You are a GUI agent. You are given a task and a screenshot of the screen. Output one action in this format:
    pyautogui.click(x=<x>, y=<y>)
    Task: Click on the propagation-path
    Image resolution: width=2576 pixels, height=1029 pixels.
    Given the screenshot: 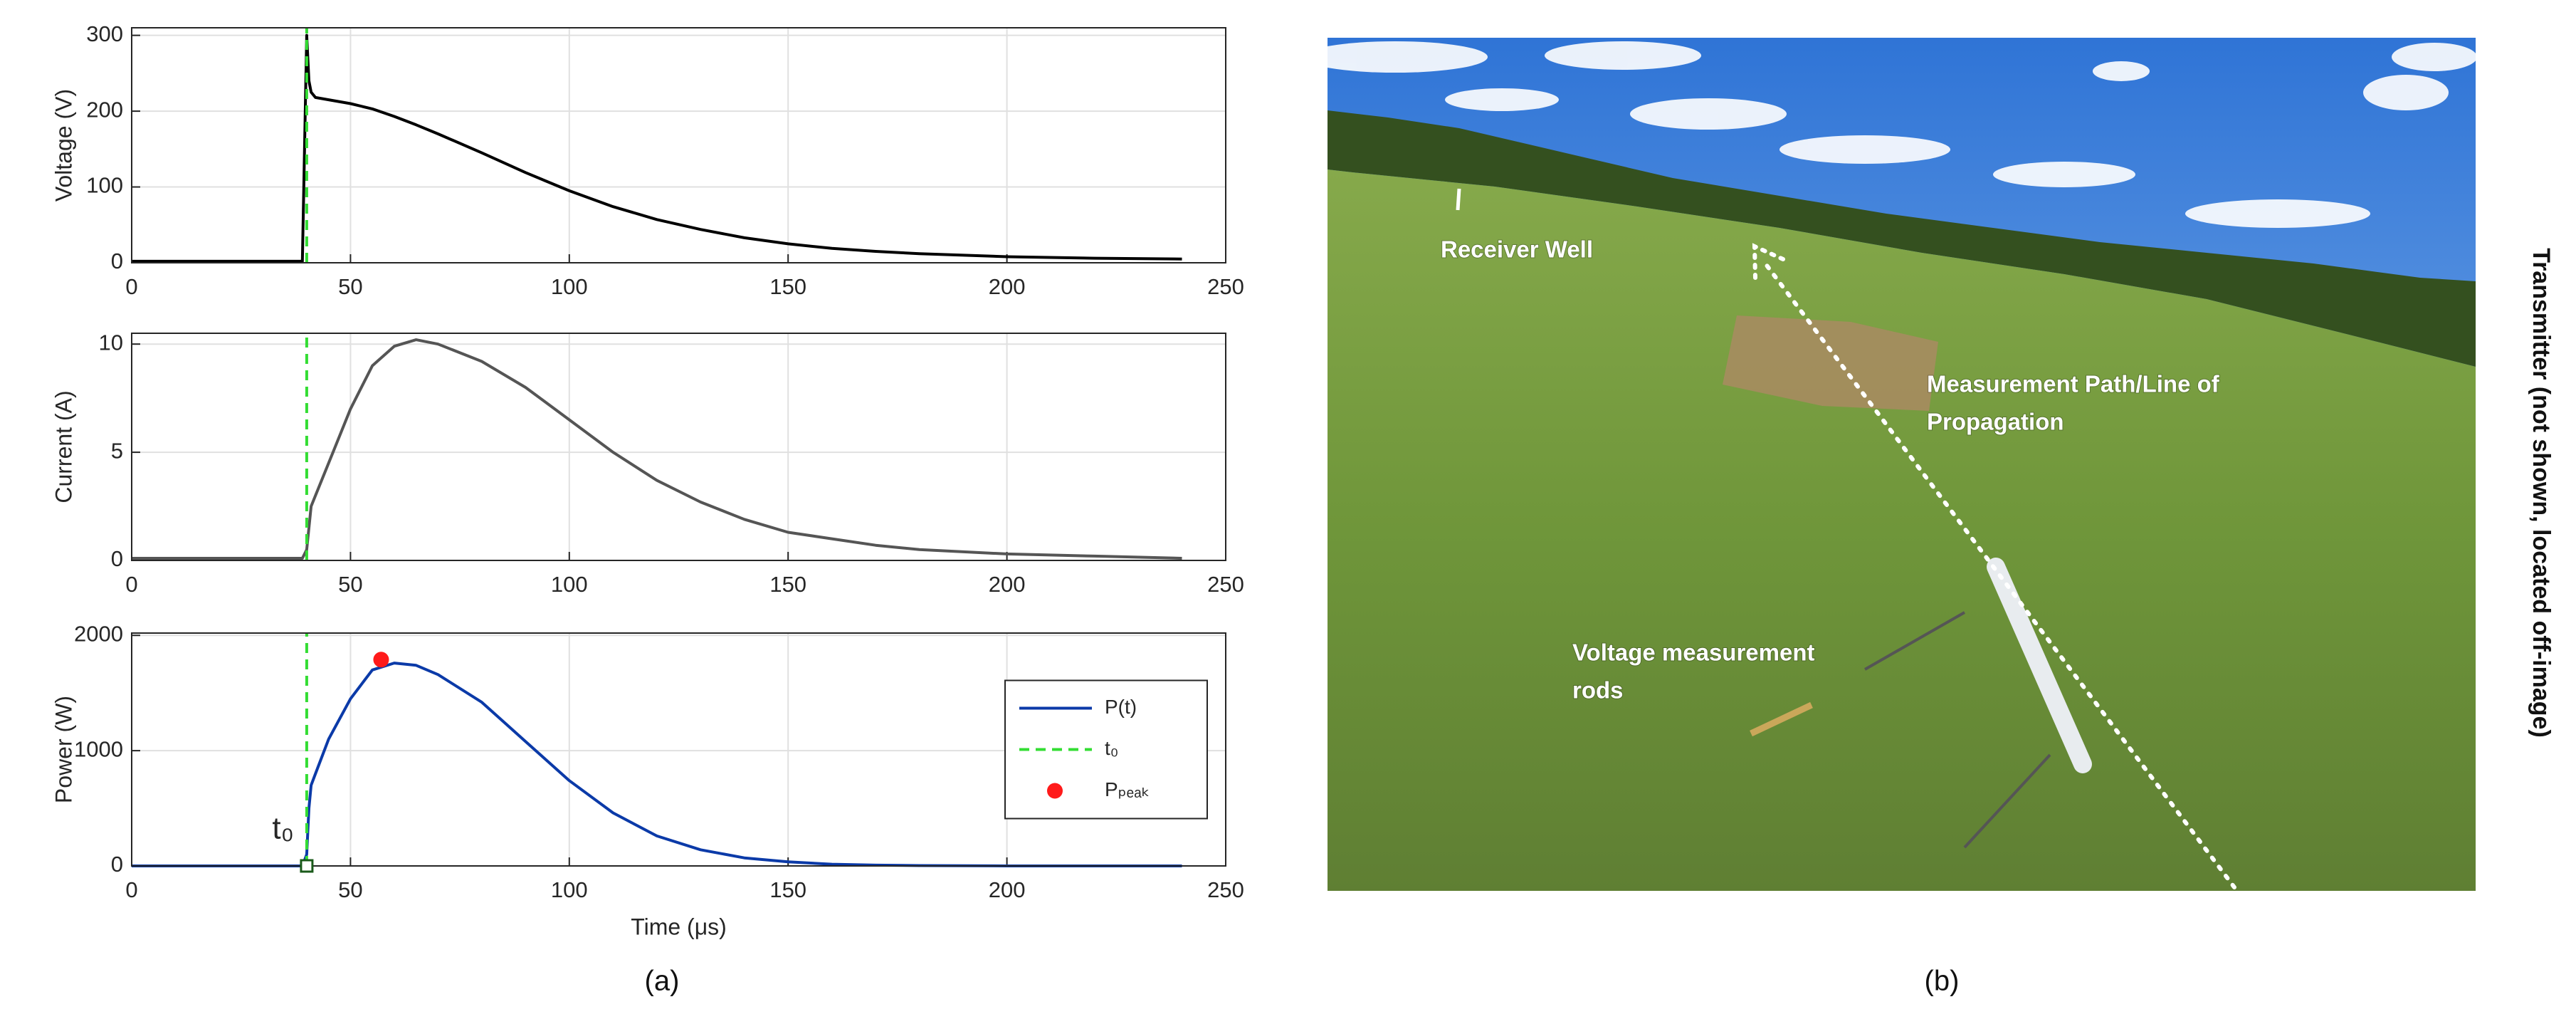 What is the action you would take?
    pyautogui.click(x=2000, y=575)
    